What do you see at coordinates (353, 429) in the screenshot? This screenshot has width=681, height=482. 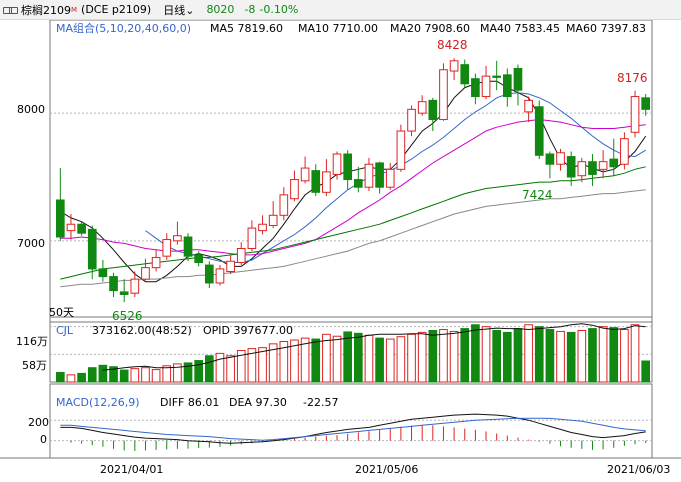 I see `macd-dea-line` at bounding box center [353, 429].